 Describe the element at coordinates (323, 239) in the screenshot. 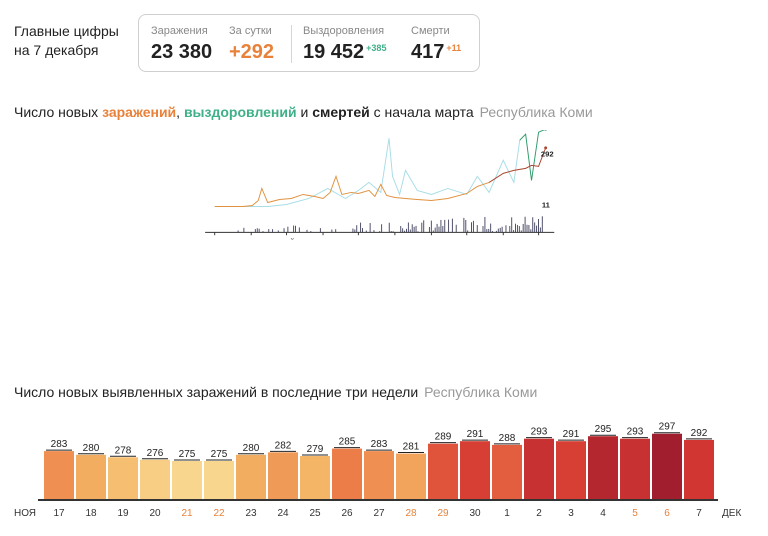

I see `trend-tick-label: ИЮН` at that location.